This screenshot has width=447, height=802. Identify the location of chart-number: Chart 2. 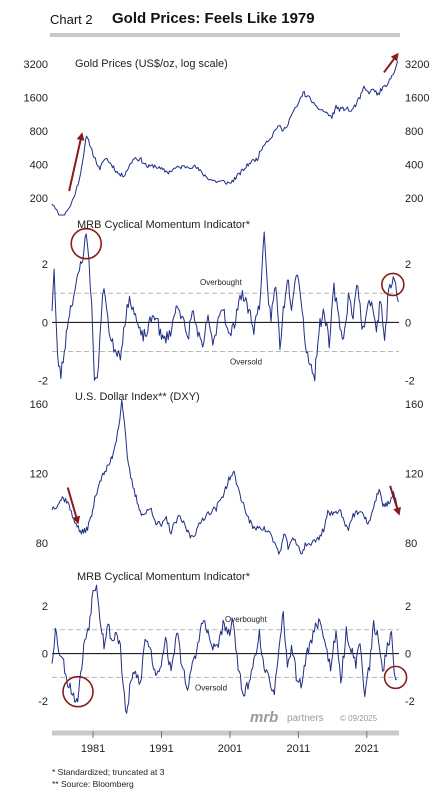
(71, 19).